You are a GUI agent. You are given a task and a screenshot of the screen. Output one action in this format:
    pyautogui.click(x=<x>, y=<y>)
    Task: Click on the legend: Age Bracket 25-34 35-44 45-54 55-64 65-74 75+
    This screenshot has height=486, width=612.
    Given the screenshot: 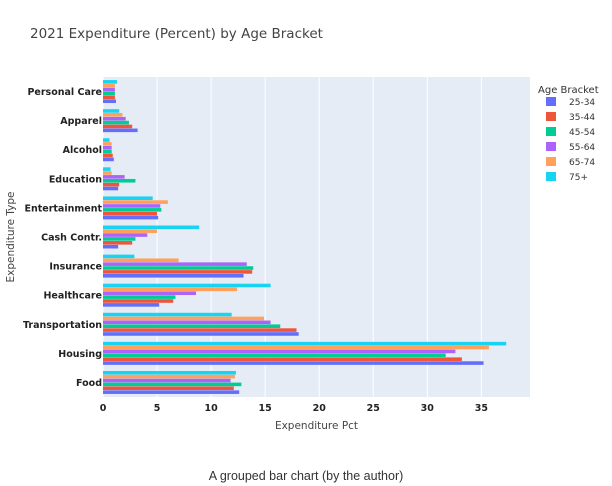 What is the action you would take?
    pyautogui.click(x=568, y=134)
    